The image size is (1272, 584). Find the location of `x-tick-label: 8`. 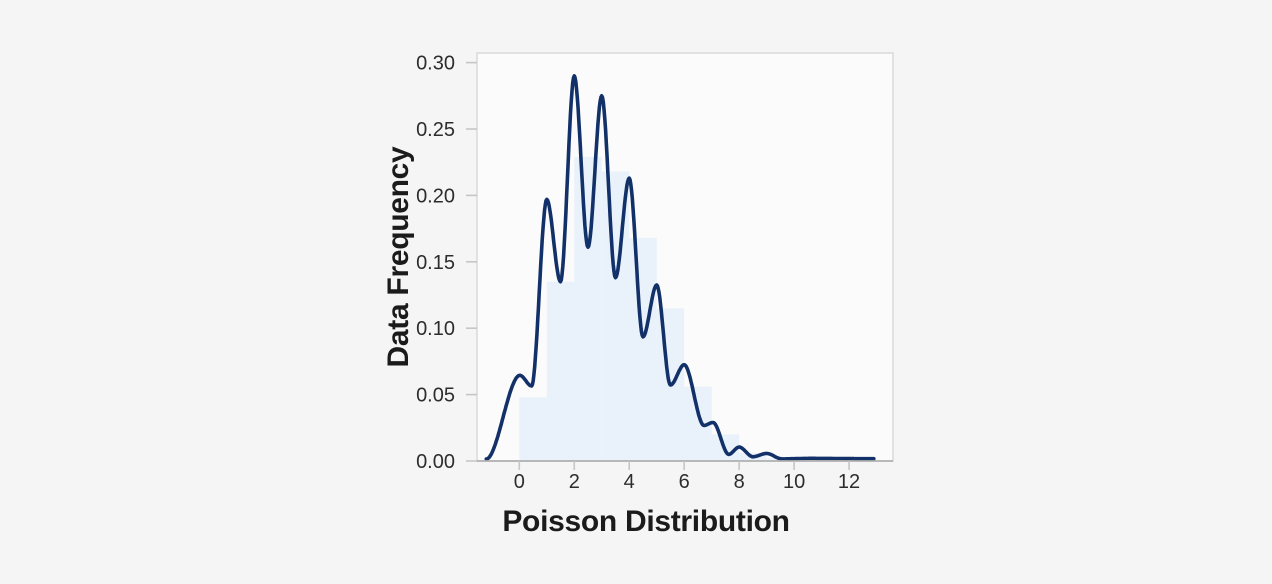

x-tick-label: 8 is located at coordinates (739, 482).